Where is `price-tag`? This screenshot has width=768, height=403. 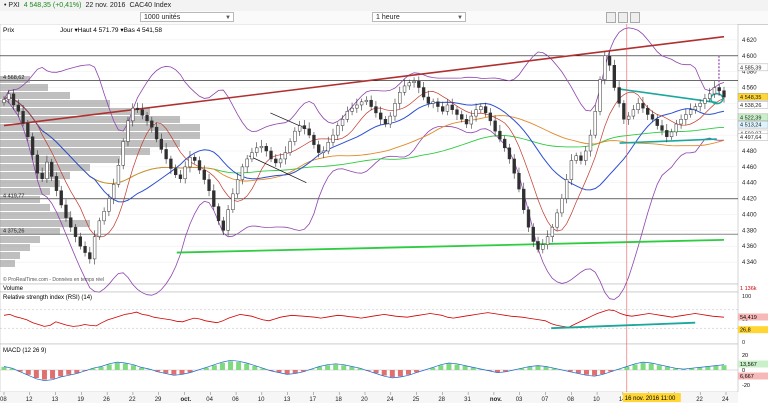
price-tag is located at coordinates (752, 97).